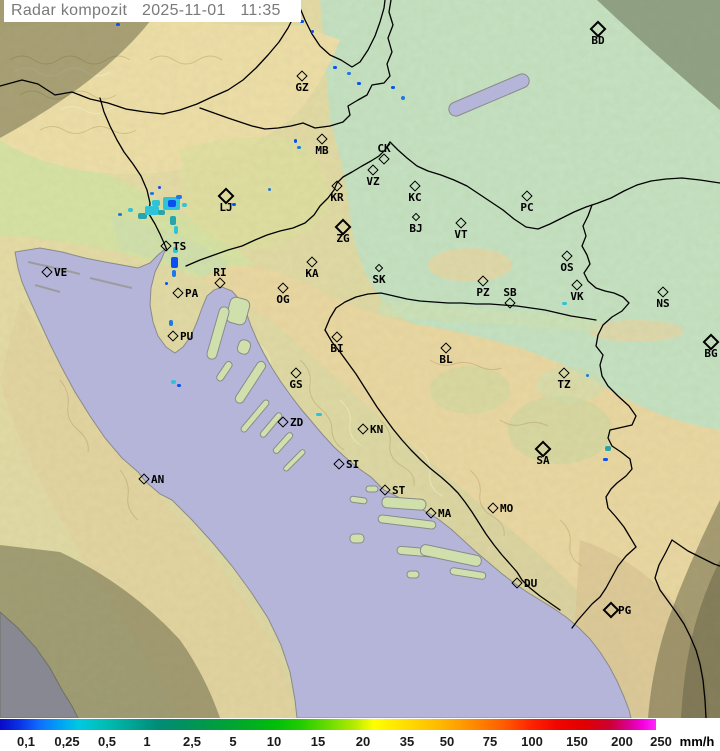 This screenshot has width=720, height=751. Describe the element at coordinates (226, 207) in the screenshot. I see `city-label: LJ` at that location.